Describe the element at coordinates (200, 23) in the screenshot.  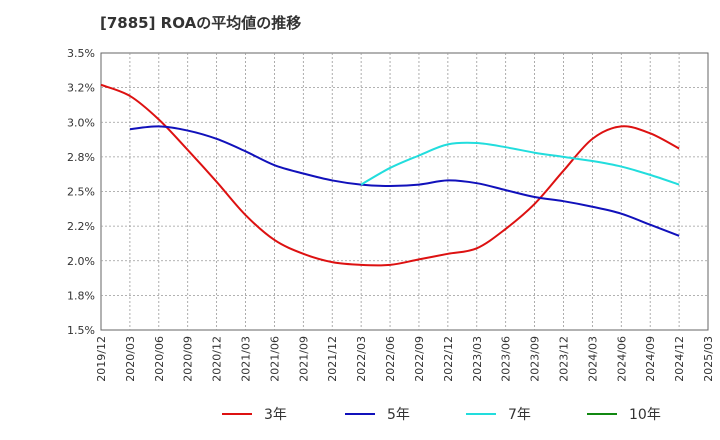
I see `chart-title: [7885] ROAの平均値の推移` at that location.